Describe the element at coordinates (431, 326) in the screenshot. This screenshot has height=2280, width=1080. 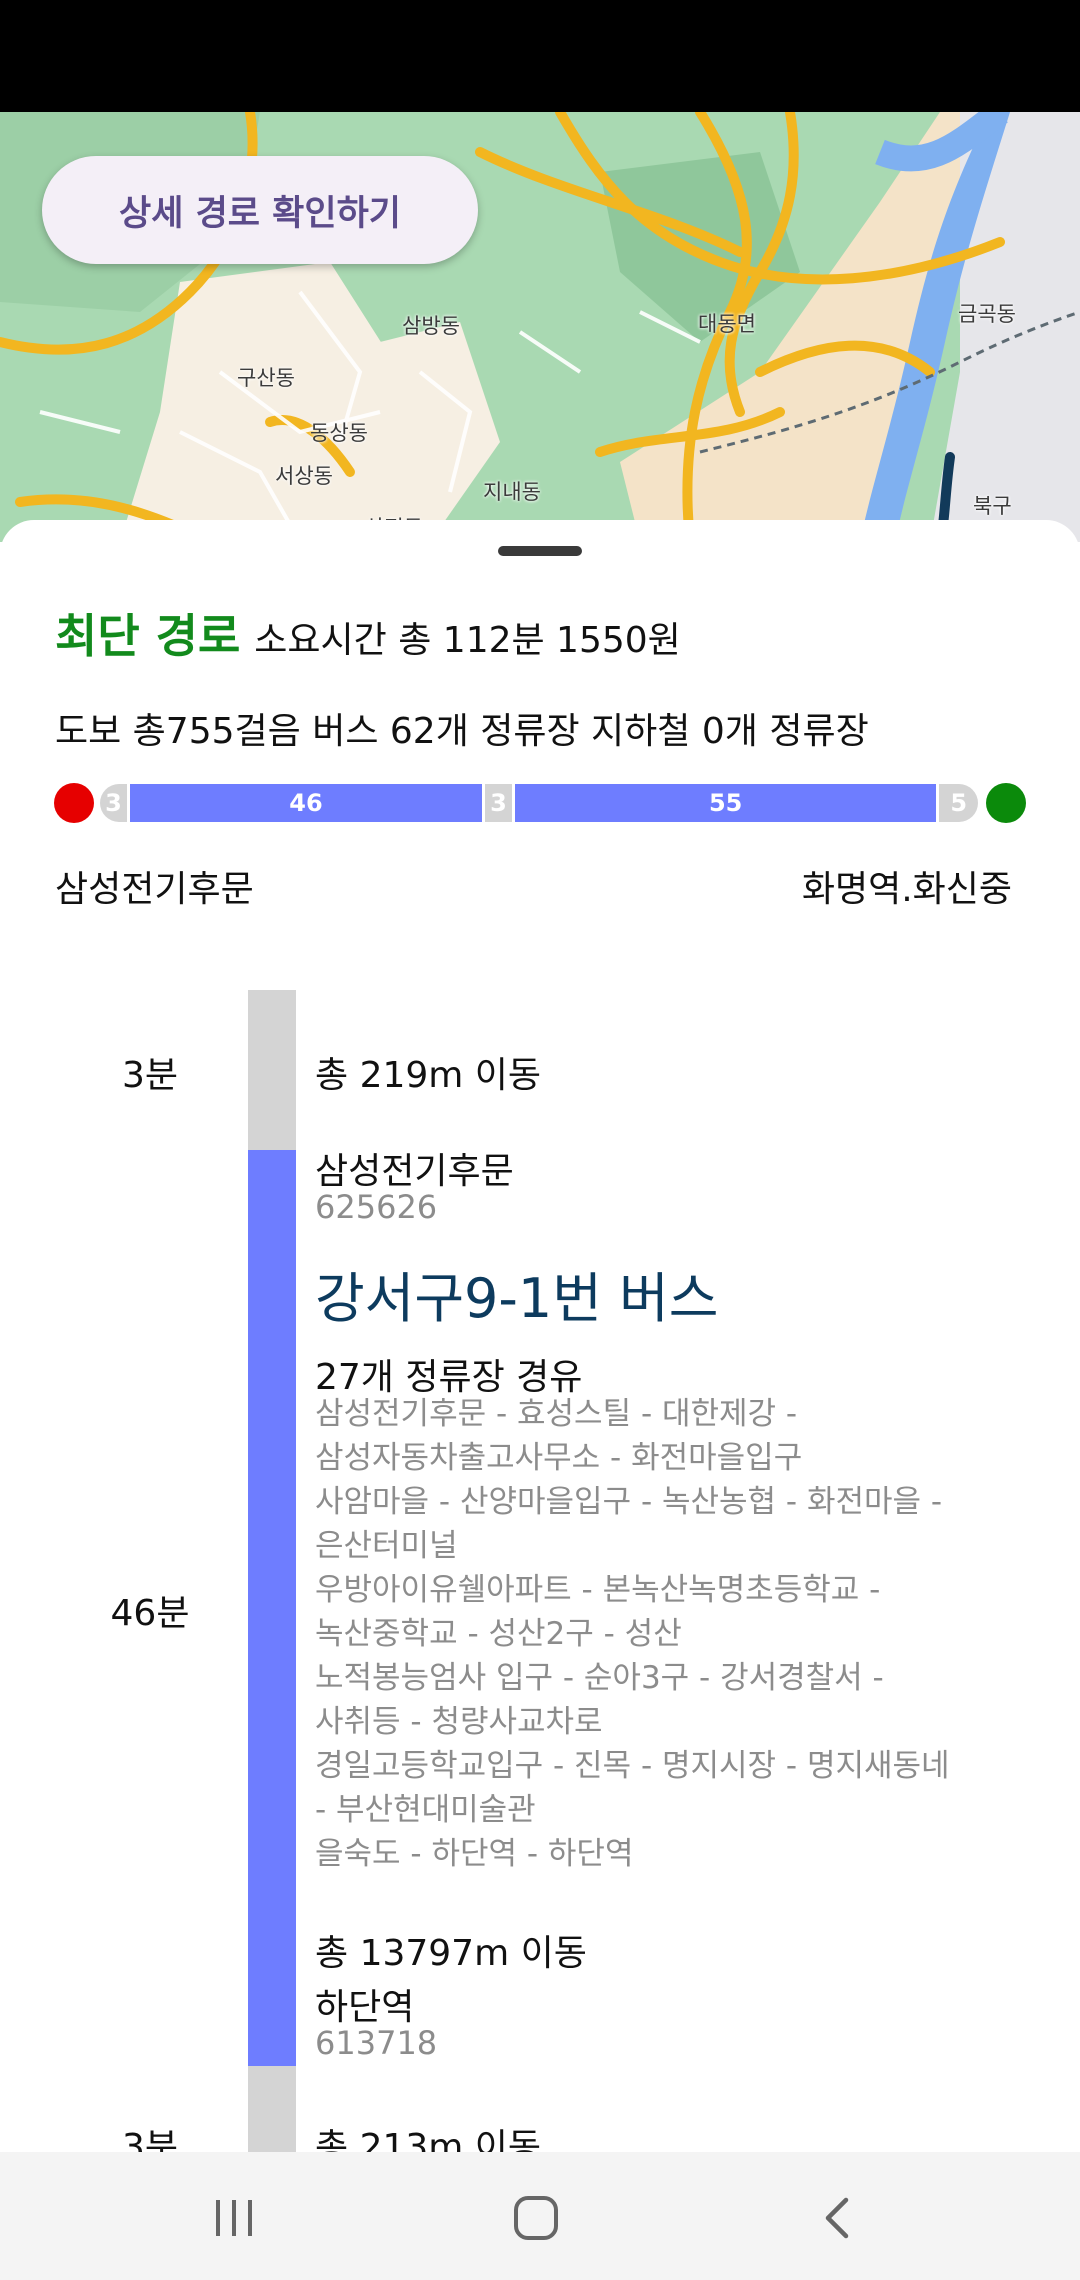
I see `map-label-sambang: 삼방동` at that location.